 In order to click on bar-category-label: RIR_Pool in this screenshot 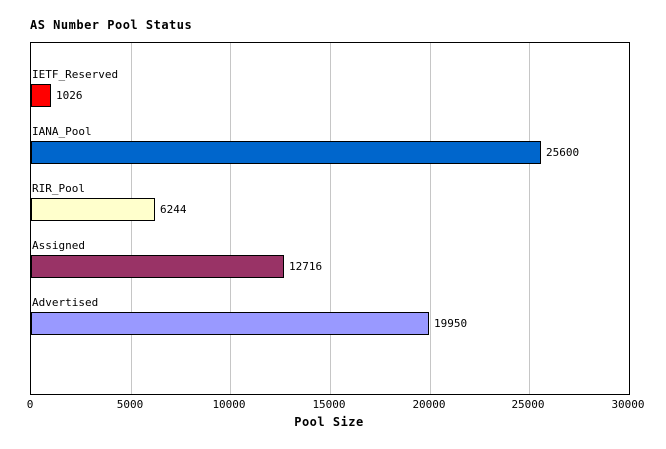, I will do `click(58, 188)`.